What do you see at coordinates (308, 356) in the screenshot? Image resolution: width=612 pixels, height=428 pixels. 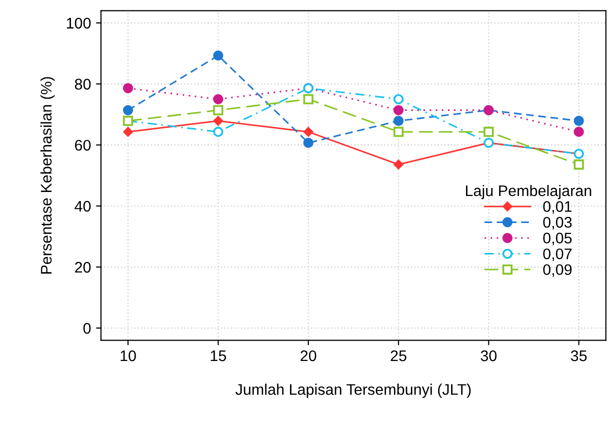 I see `x-tick-label: 20` at bounding box center [308, 356].